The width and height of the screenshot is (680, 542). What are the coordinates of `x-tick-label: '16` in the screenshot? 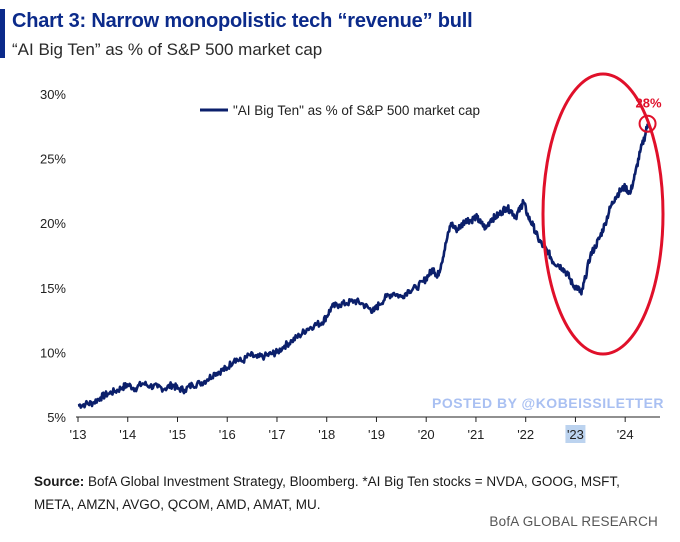 It's located at (227, 434).